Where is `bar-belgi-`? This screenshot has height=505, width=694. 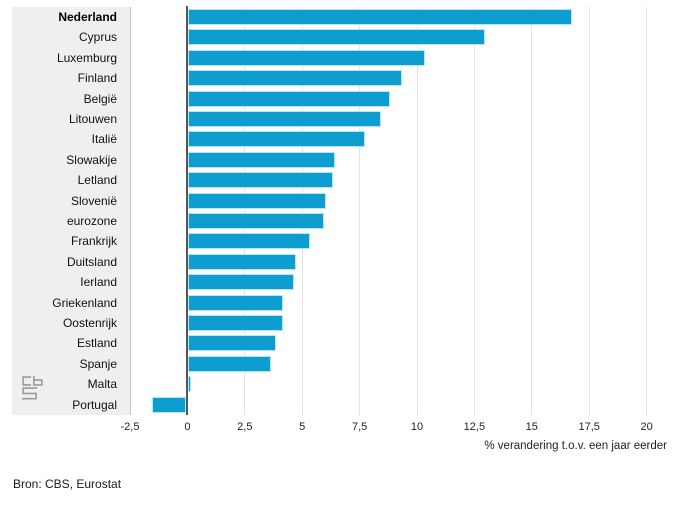 bar-belgi- is located at coordinates (289, 98).